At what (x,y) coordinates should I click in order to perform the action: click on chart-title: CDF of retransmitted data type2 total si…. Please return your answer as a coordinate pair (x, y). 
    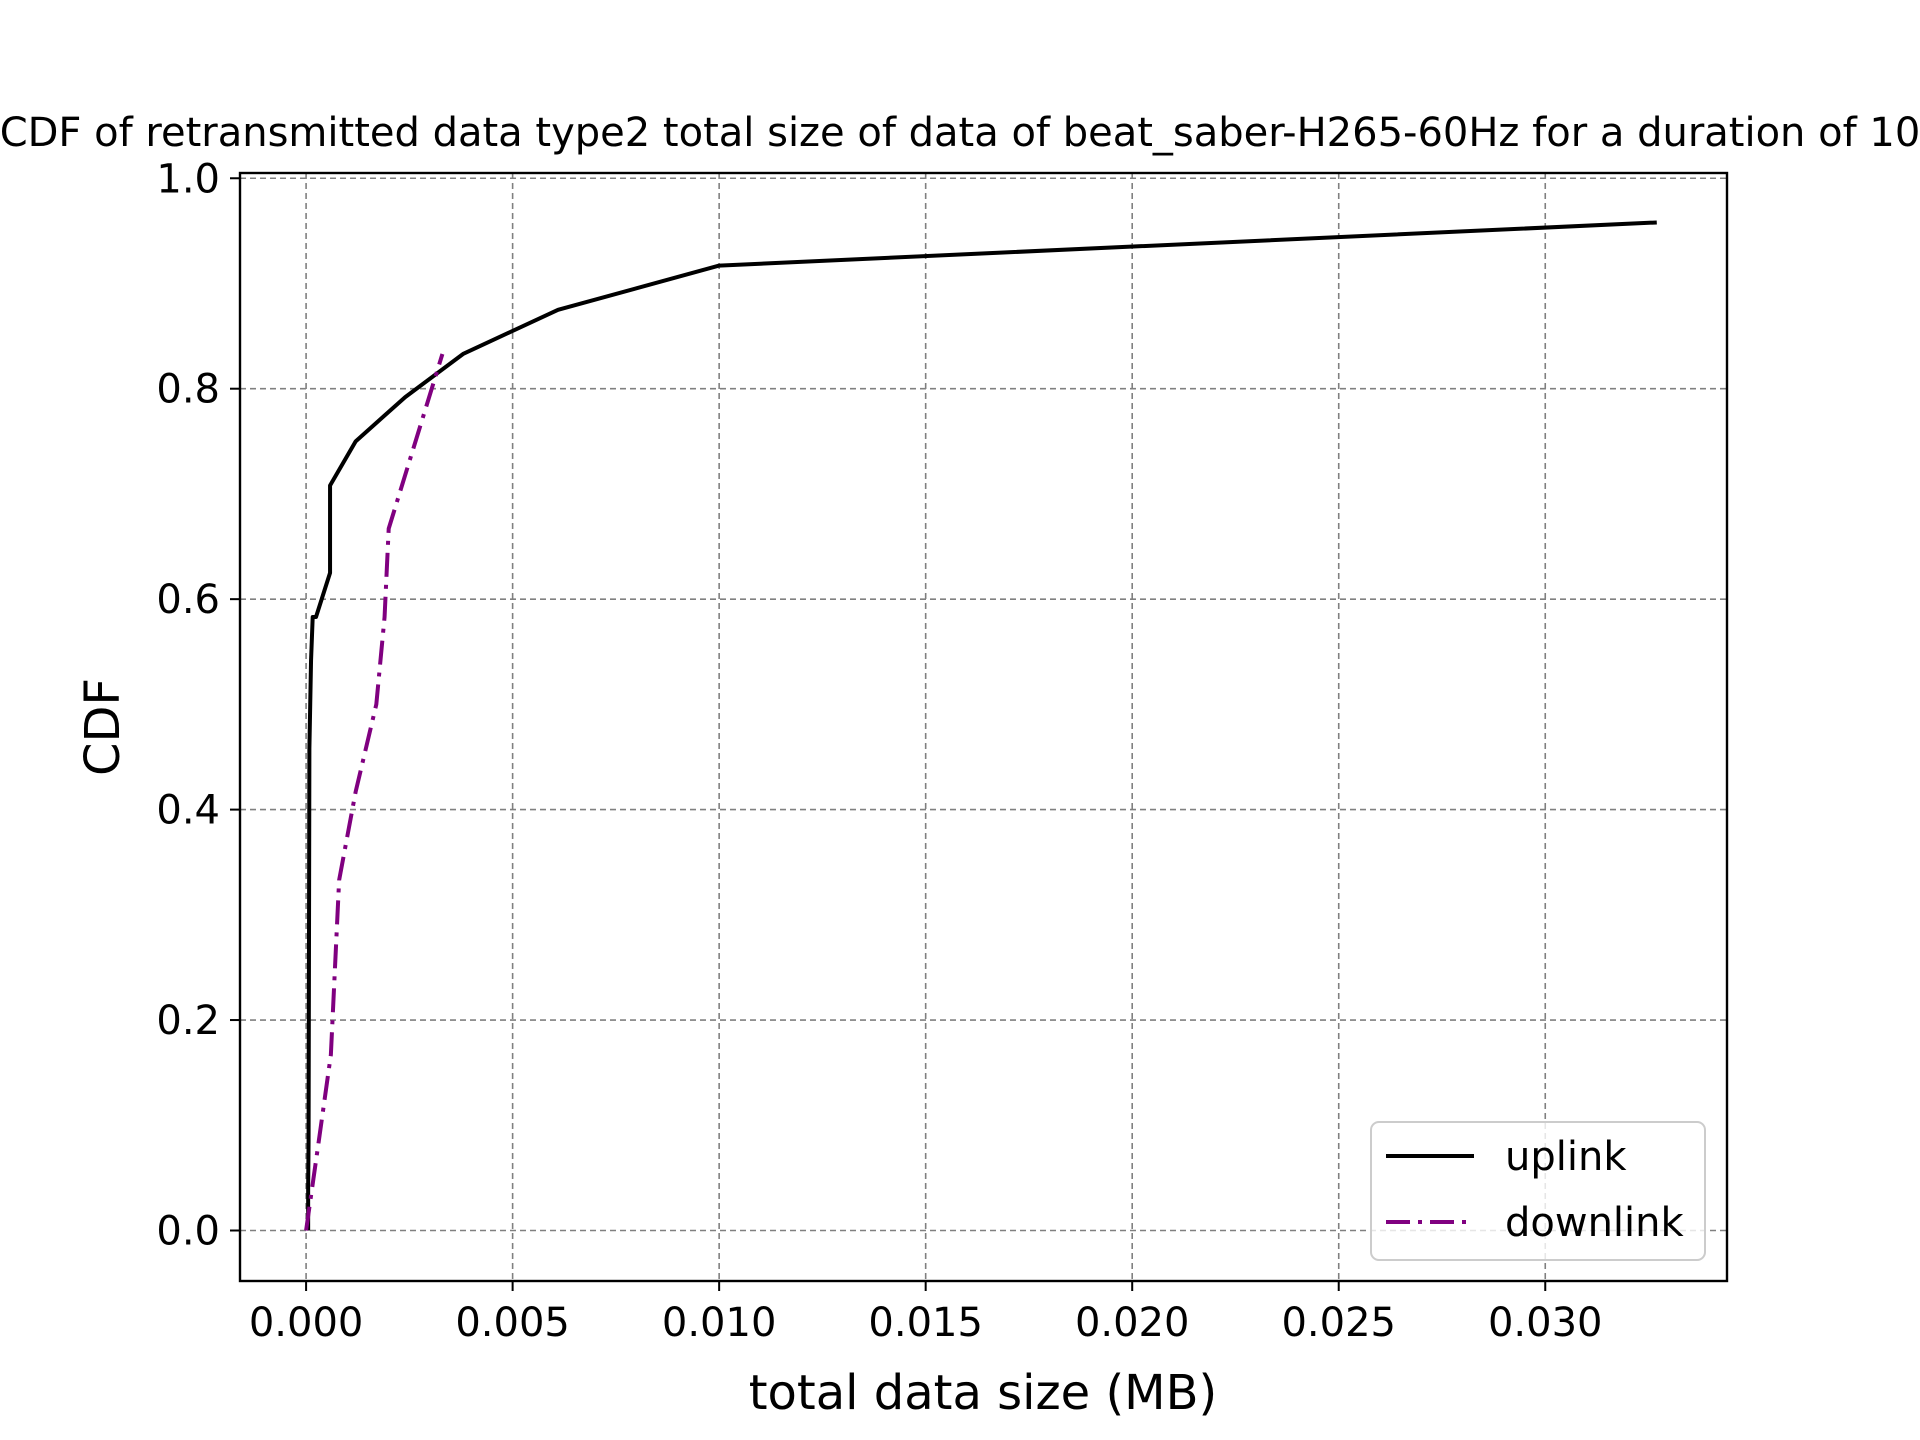
    Looking at the image, I should click on (960, 133).